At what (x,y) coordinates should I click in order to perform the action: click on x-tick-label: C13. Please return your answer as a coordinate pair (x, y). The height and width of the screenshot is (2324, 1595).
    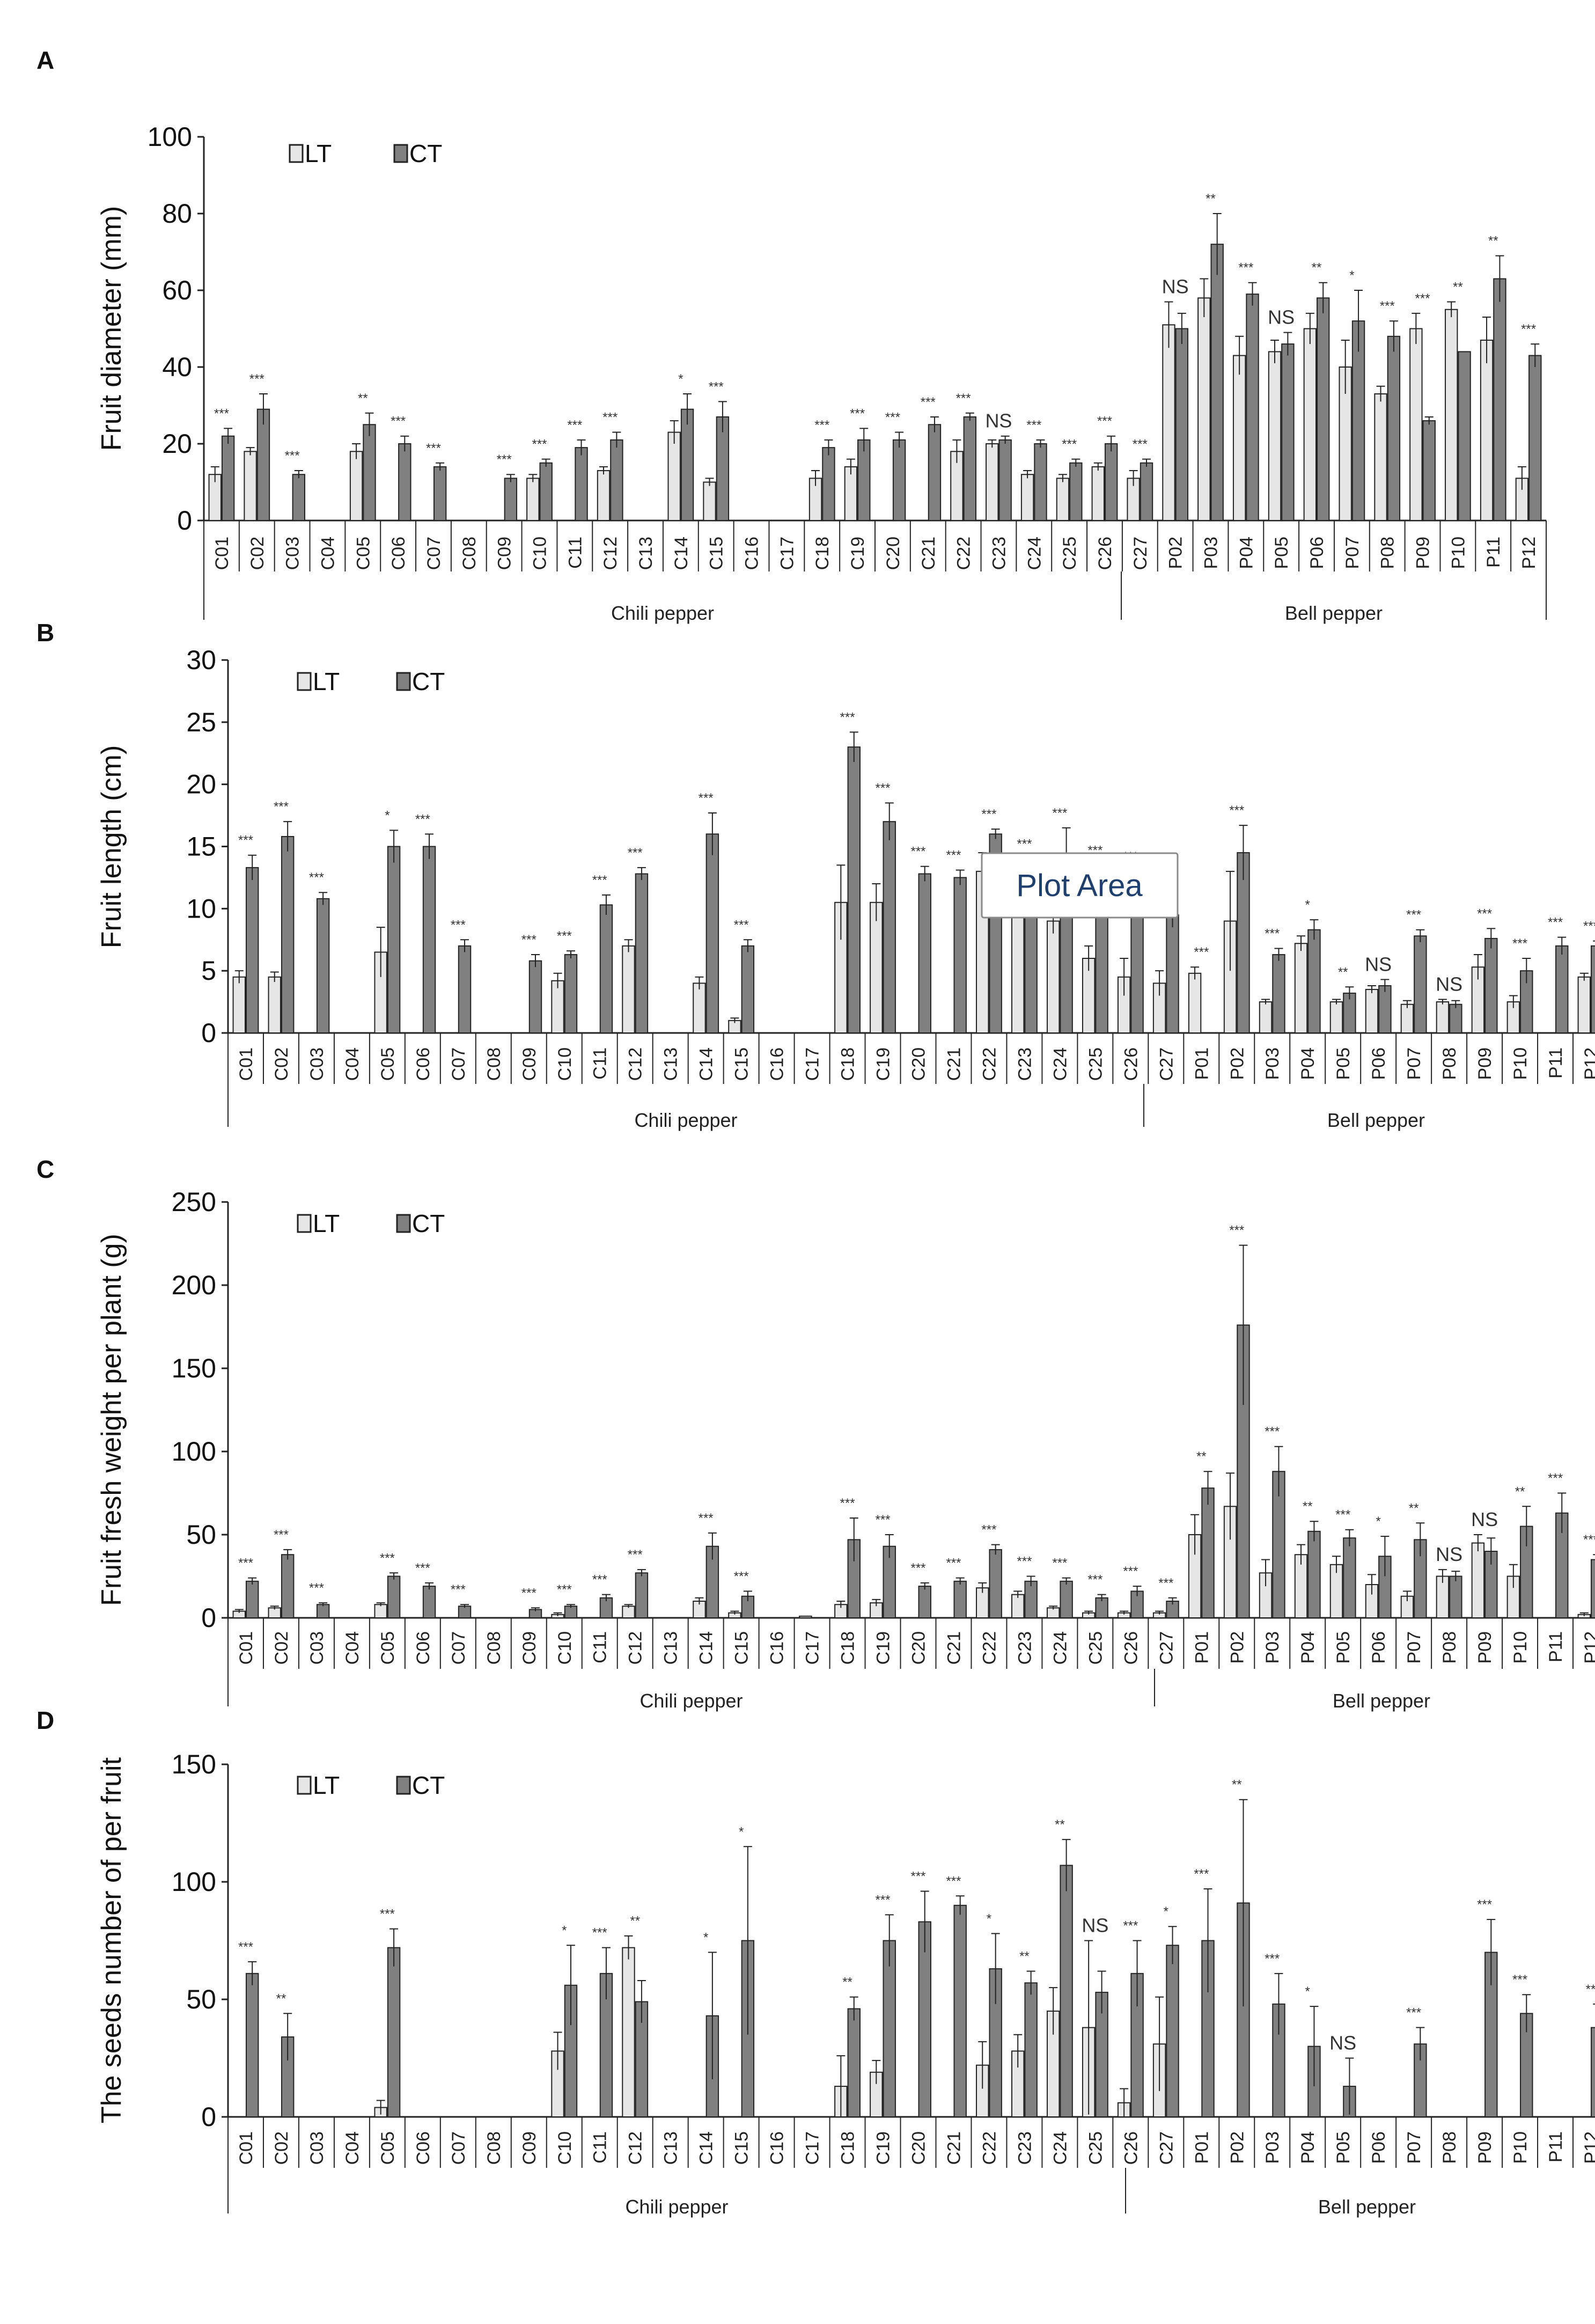
    Looking at the image, I should click on (646, 553).